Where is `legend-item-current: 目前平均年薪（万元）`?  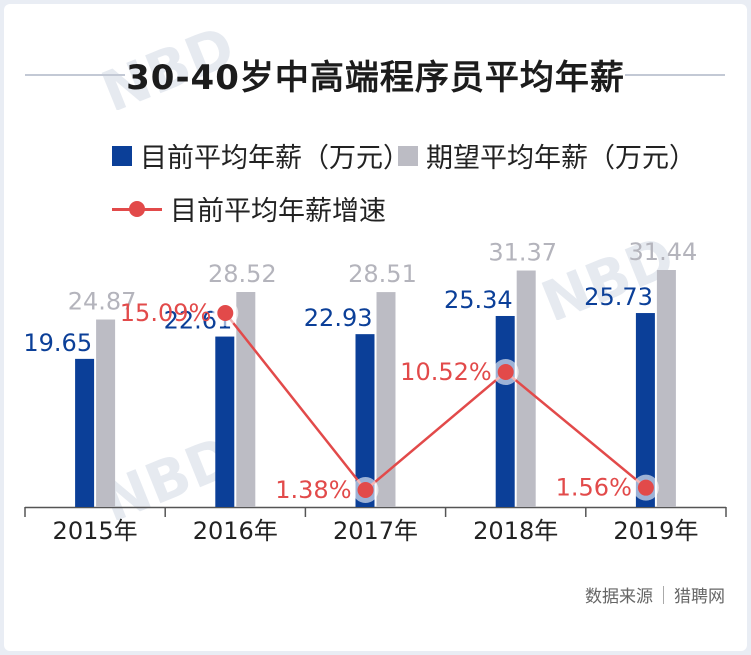
legend-item-current: 目前平均年薪（万元） is located at coordinates (261, 155).